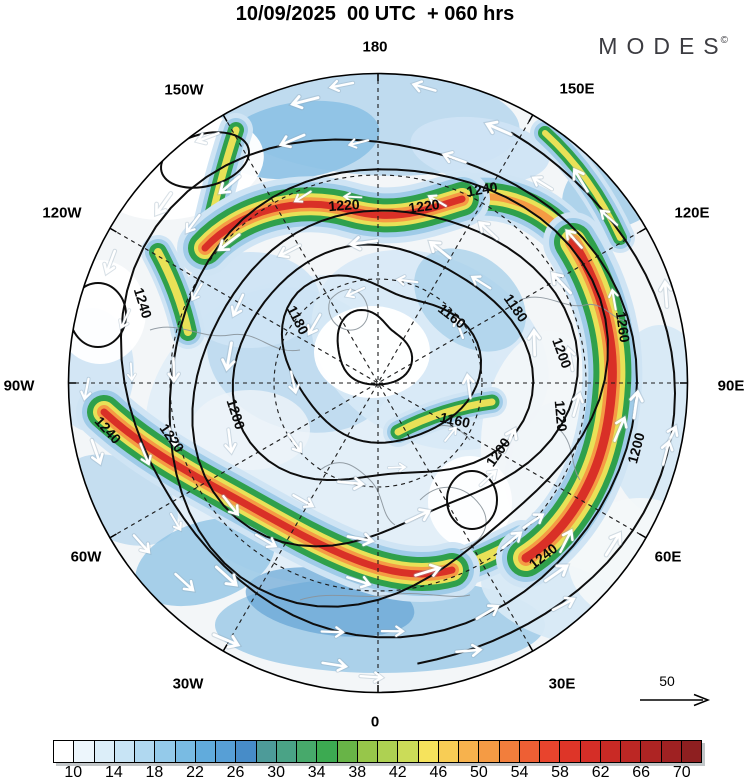 This screenshot has width=750, height=782. What do you see at coordinates (278, 493) in the screenshot?
I see `jet-stream-band` at bounding box center [278, 493].